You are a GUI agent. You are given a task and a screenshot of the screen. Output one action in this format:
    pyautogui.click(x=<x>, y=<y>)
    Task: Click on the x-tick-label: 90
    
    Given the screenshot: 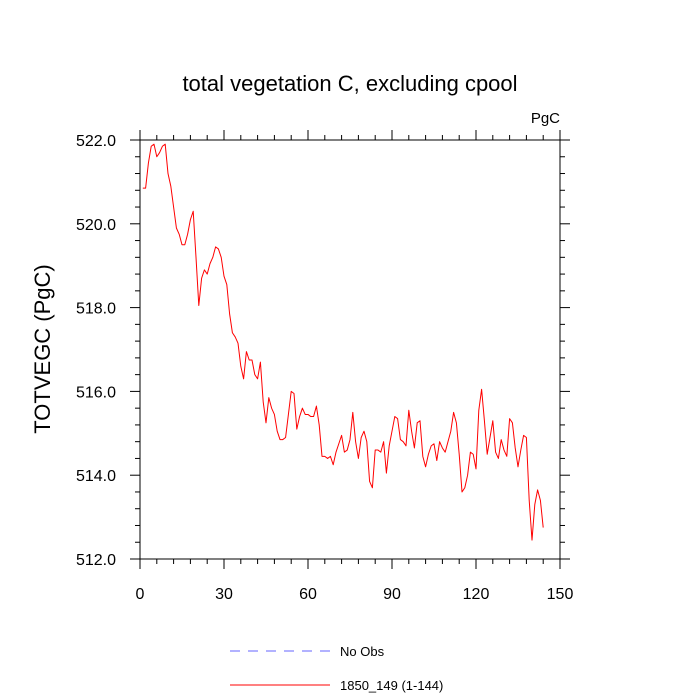 What is the action you would take?
    pyautogui.click(x=392, y=594)
    